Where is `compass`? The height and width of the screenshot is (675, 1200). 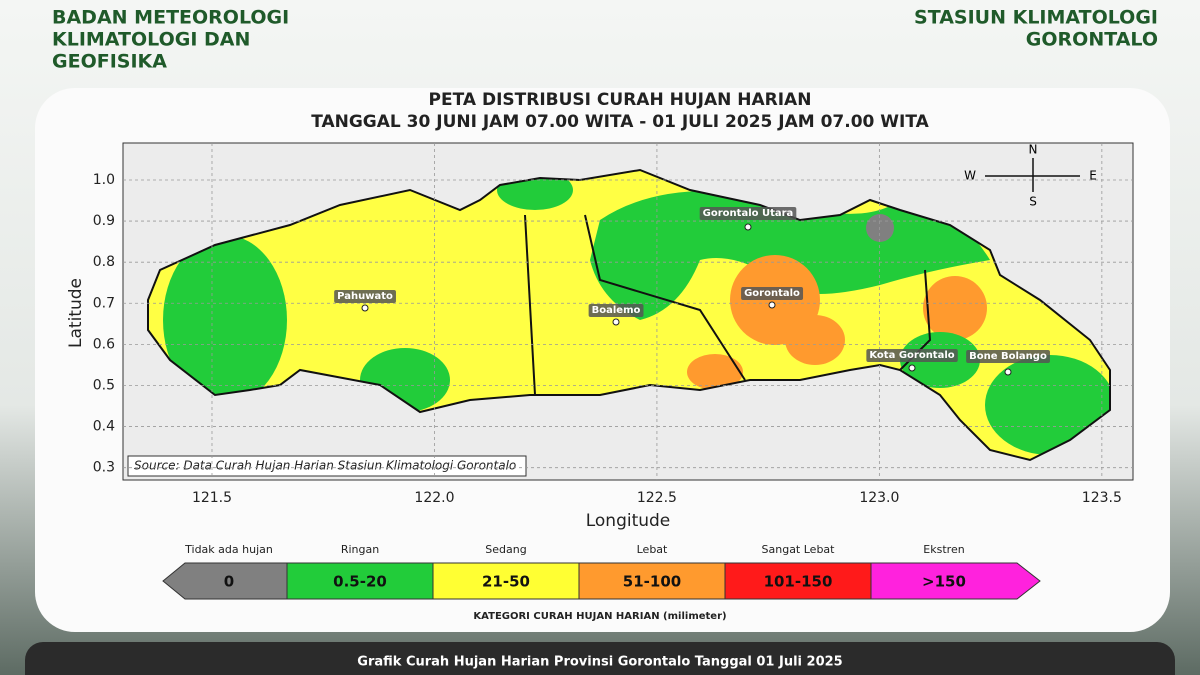 compass is located at coordinates (1032, 175).